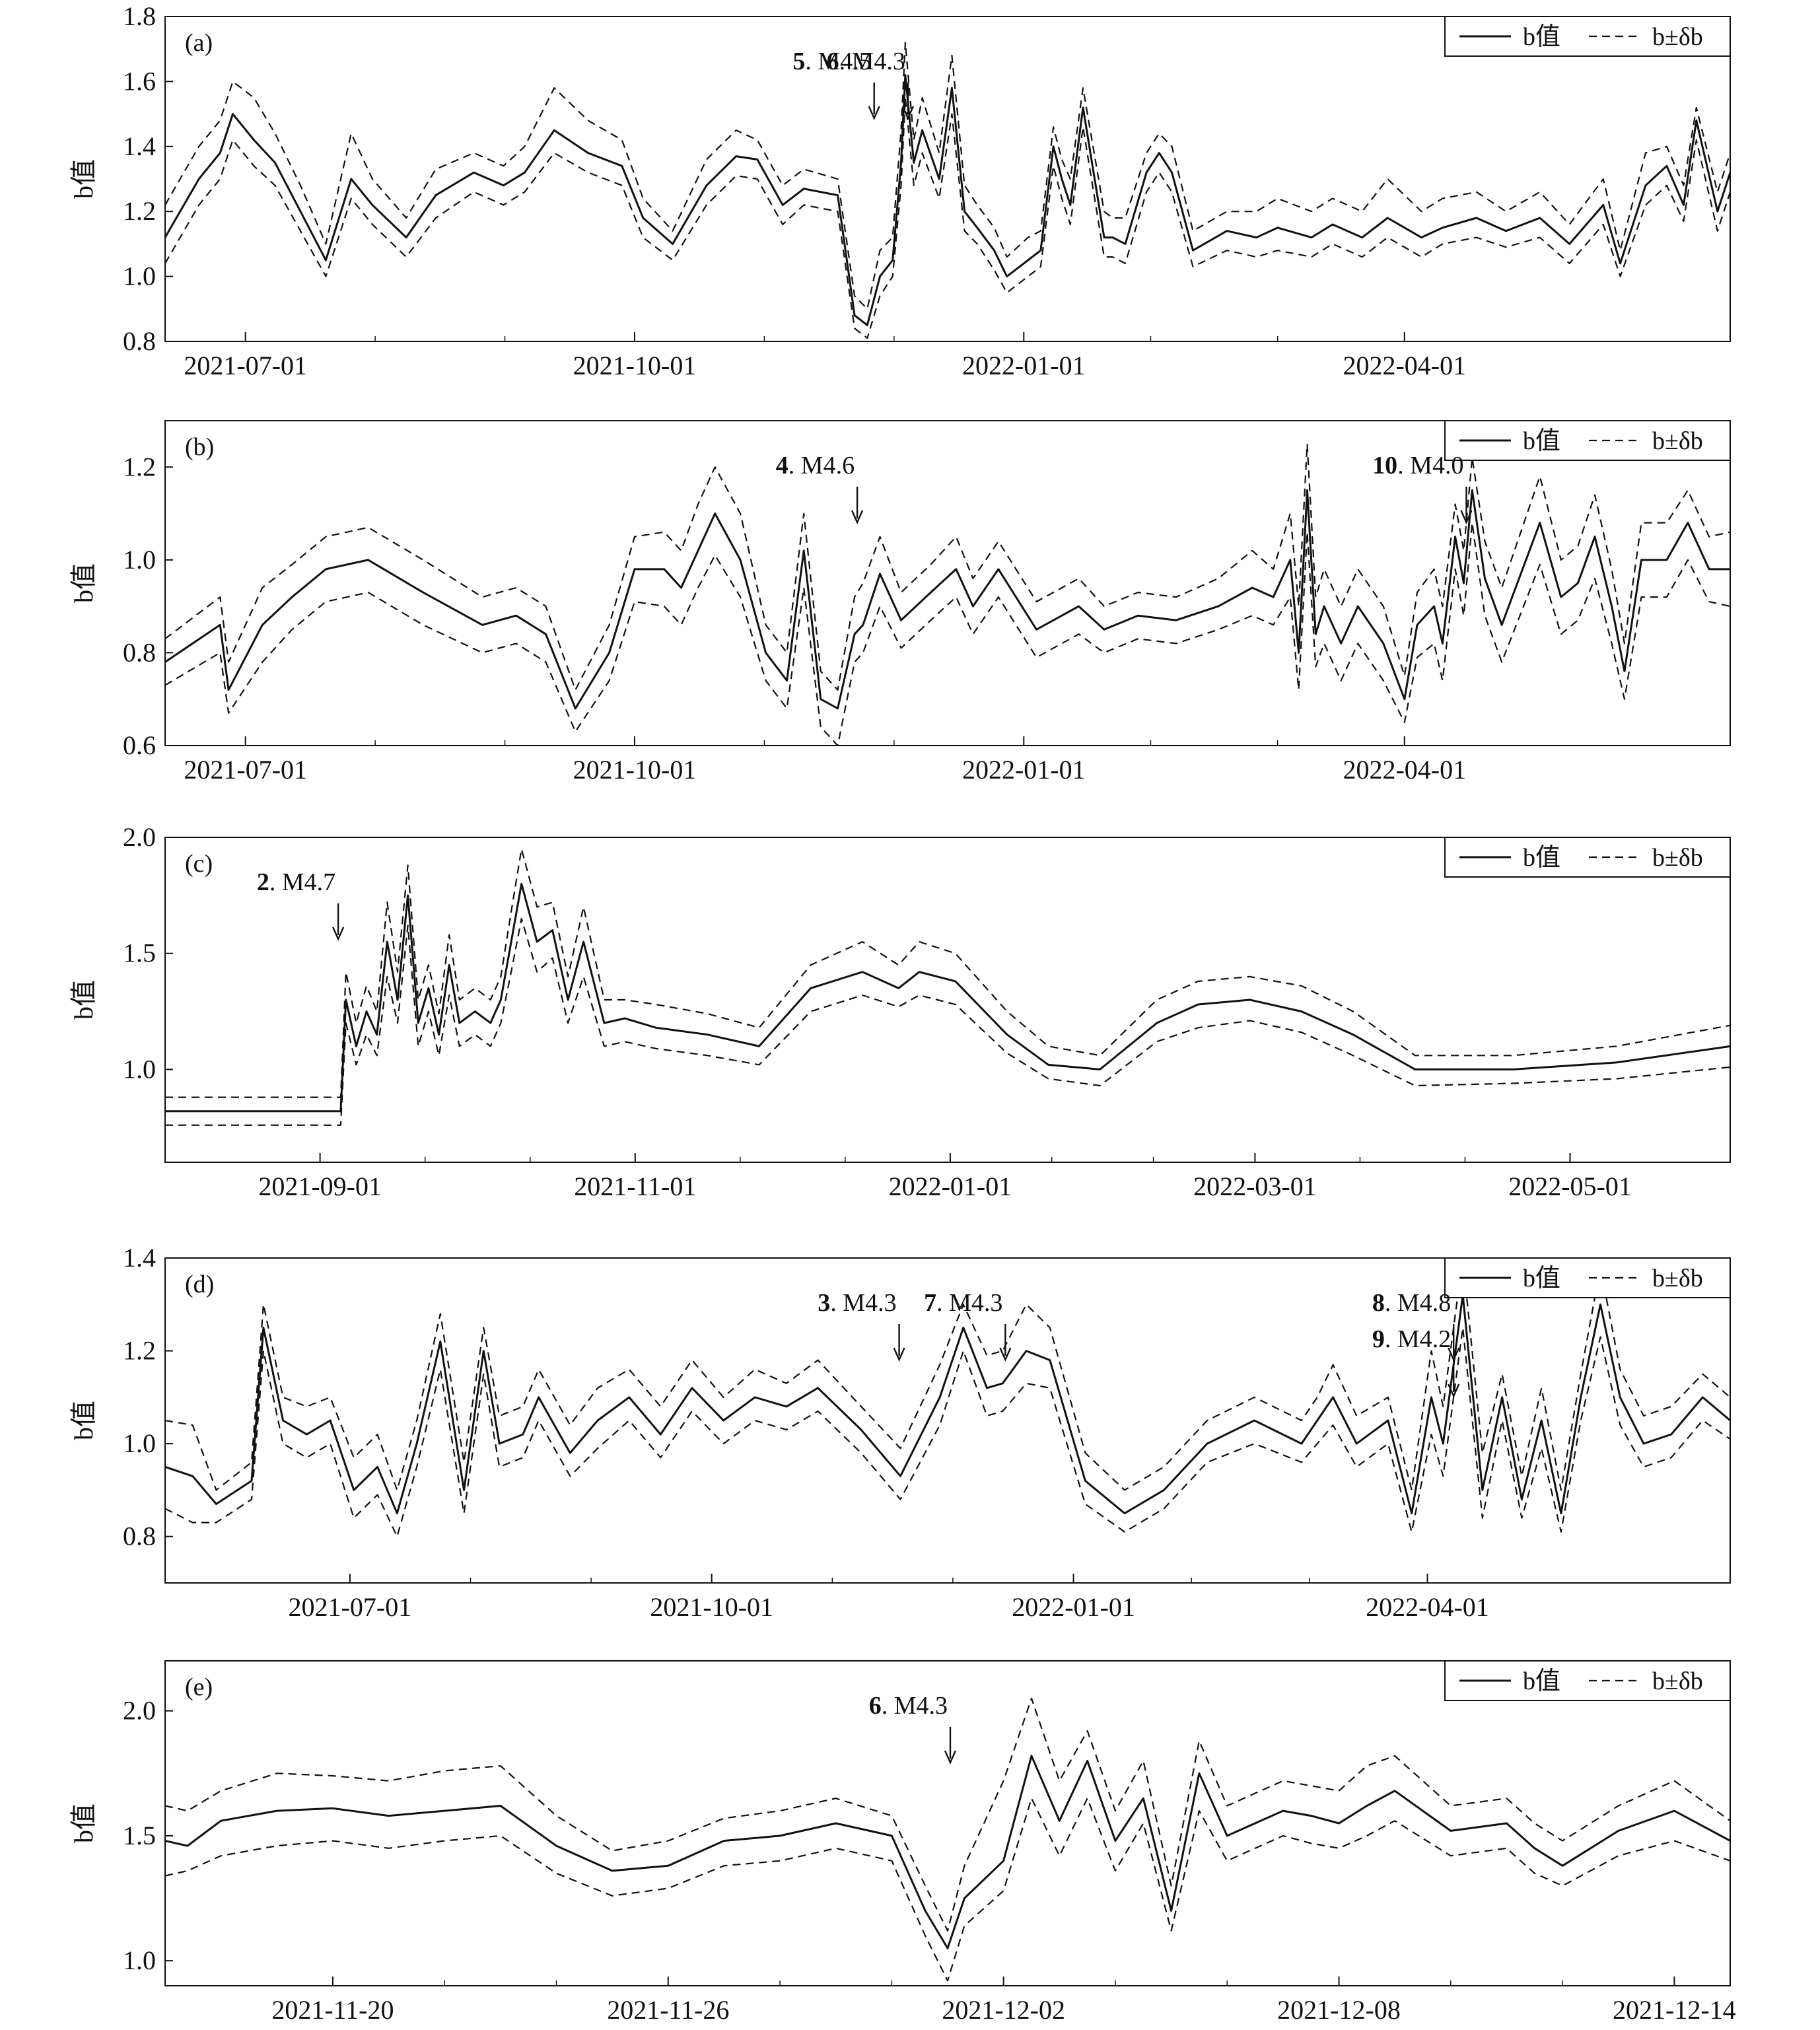 This screenshot has width=1820, height=2030. Describe the element at coordinates (963, 1303) in the screenshot. I see `event-label: 7. M4.3` at that location.